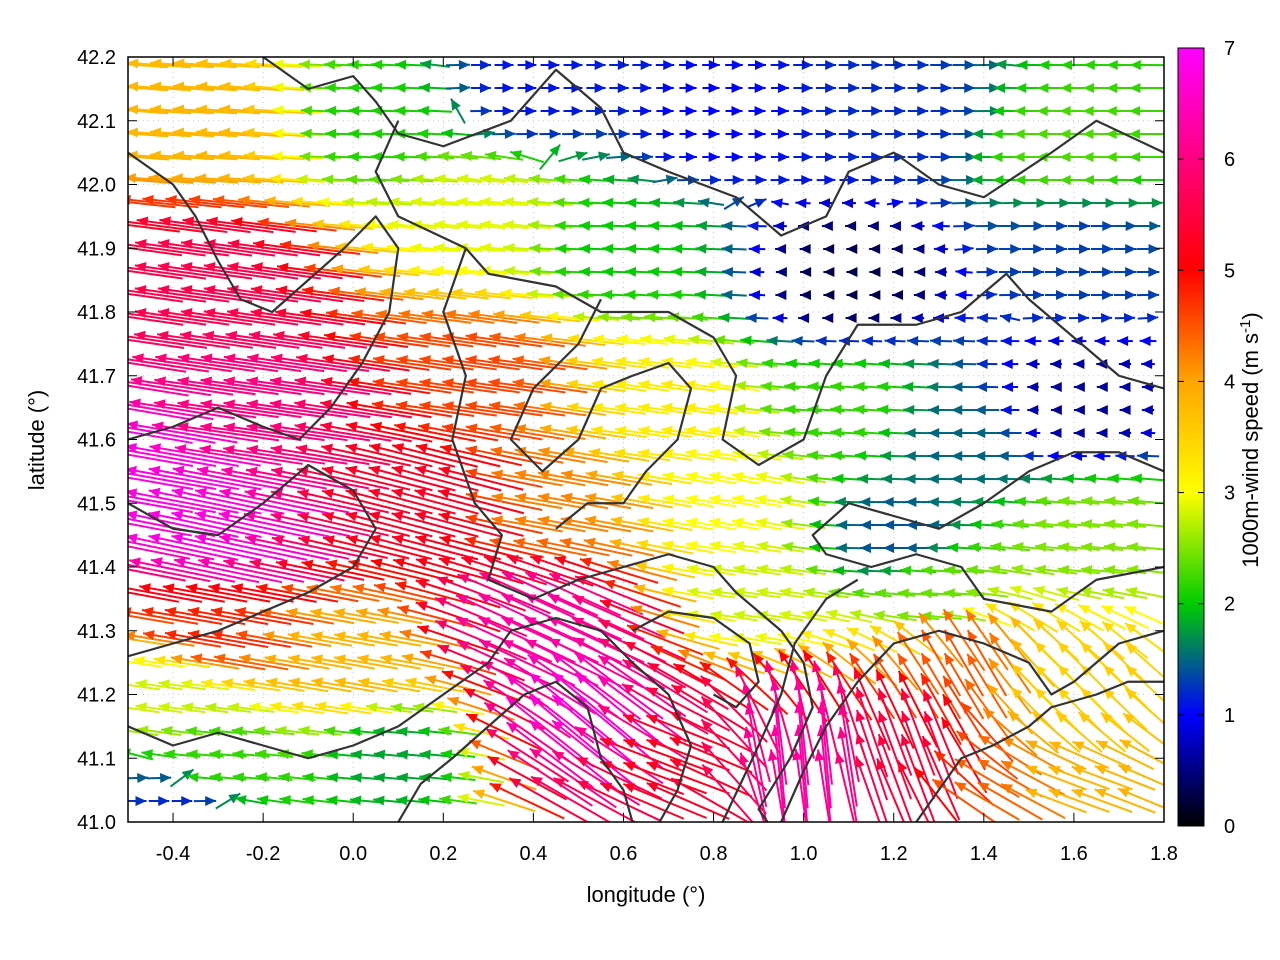 This screenshot has width=1280, height=960. What do you see at coordinates (1229, 827) in the screenshot?
I see `colorbar-tick-label: 0` at bounding box center [1229, 827].